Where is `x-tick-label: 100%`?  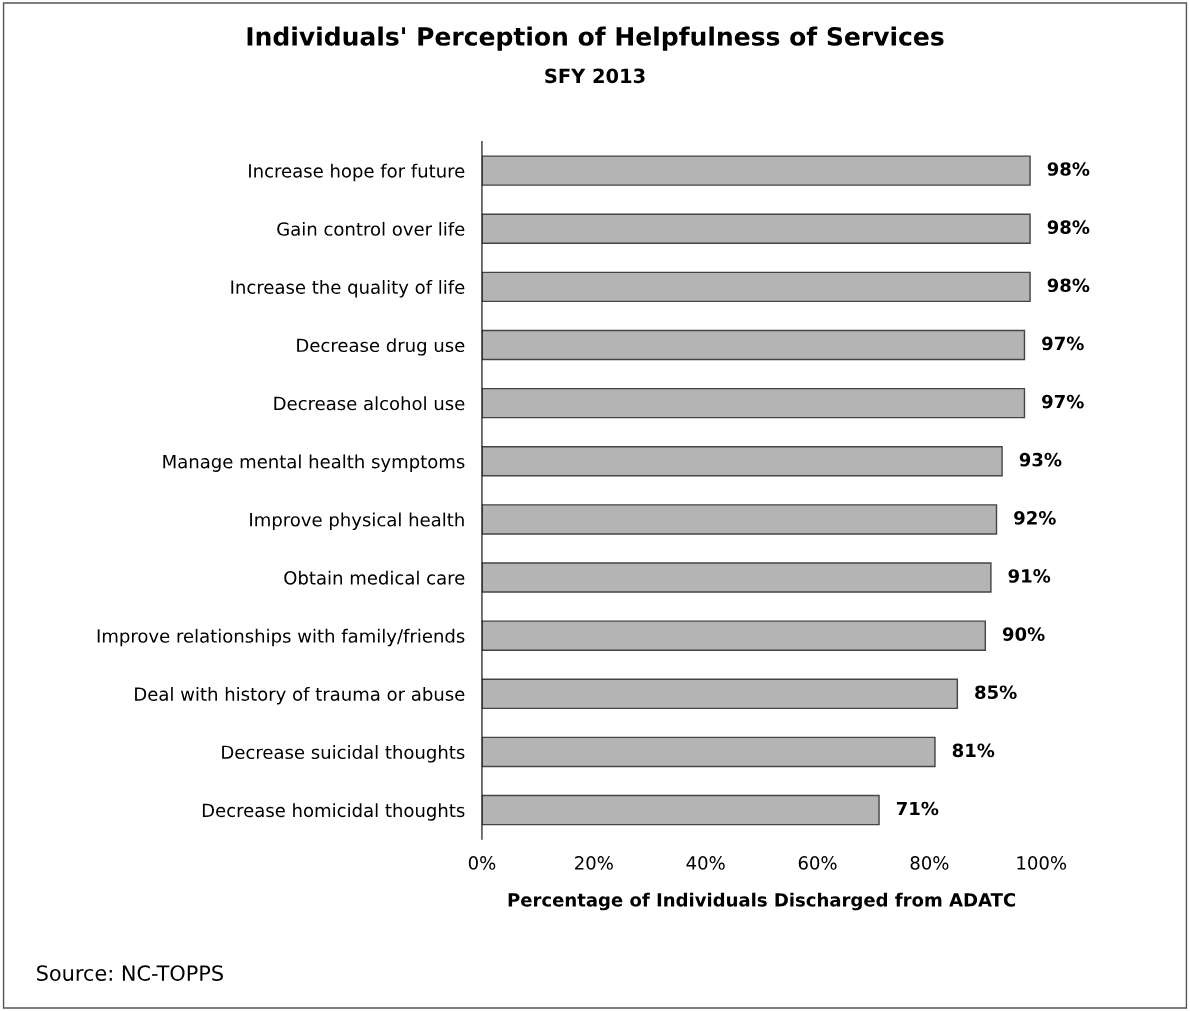
x-tick-label: 100% is located at coordinates (1042, 863).